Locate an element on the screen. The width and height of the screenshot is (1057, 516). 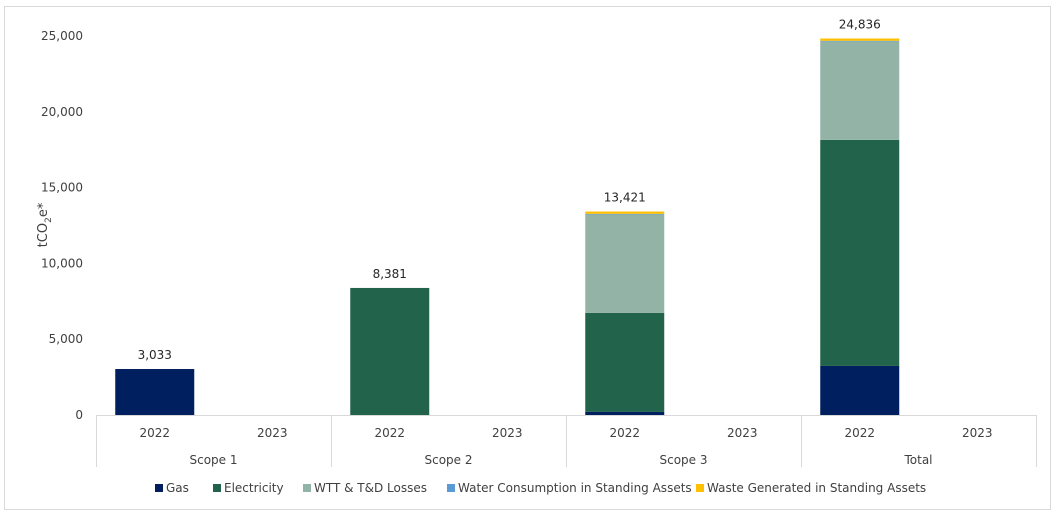
y-tick-label: 5,000 is located at coordinates (66, 339).